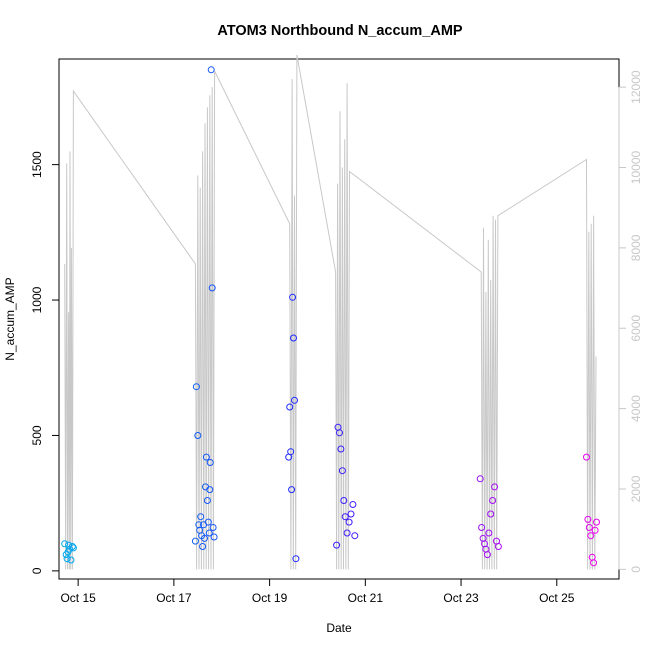 This screenshot has height=650, width=650. What do you see at coordinates (37, 570) in the screenshot?
I see `y-tick-label: 0` at bounding box center [37, 570].